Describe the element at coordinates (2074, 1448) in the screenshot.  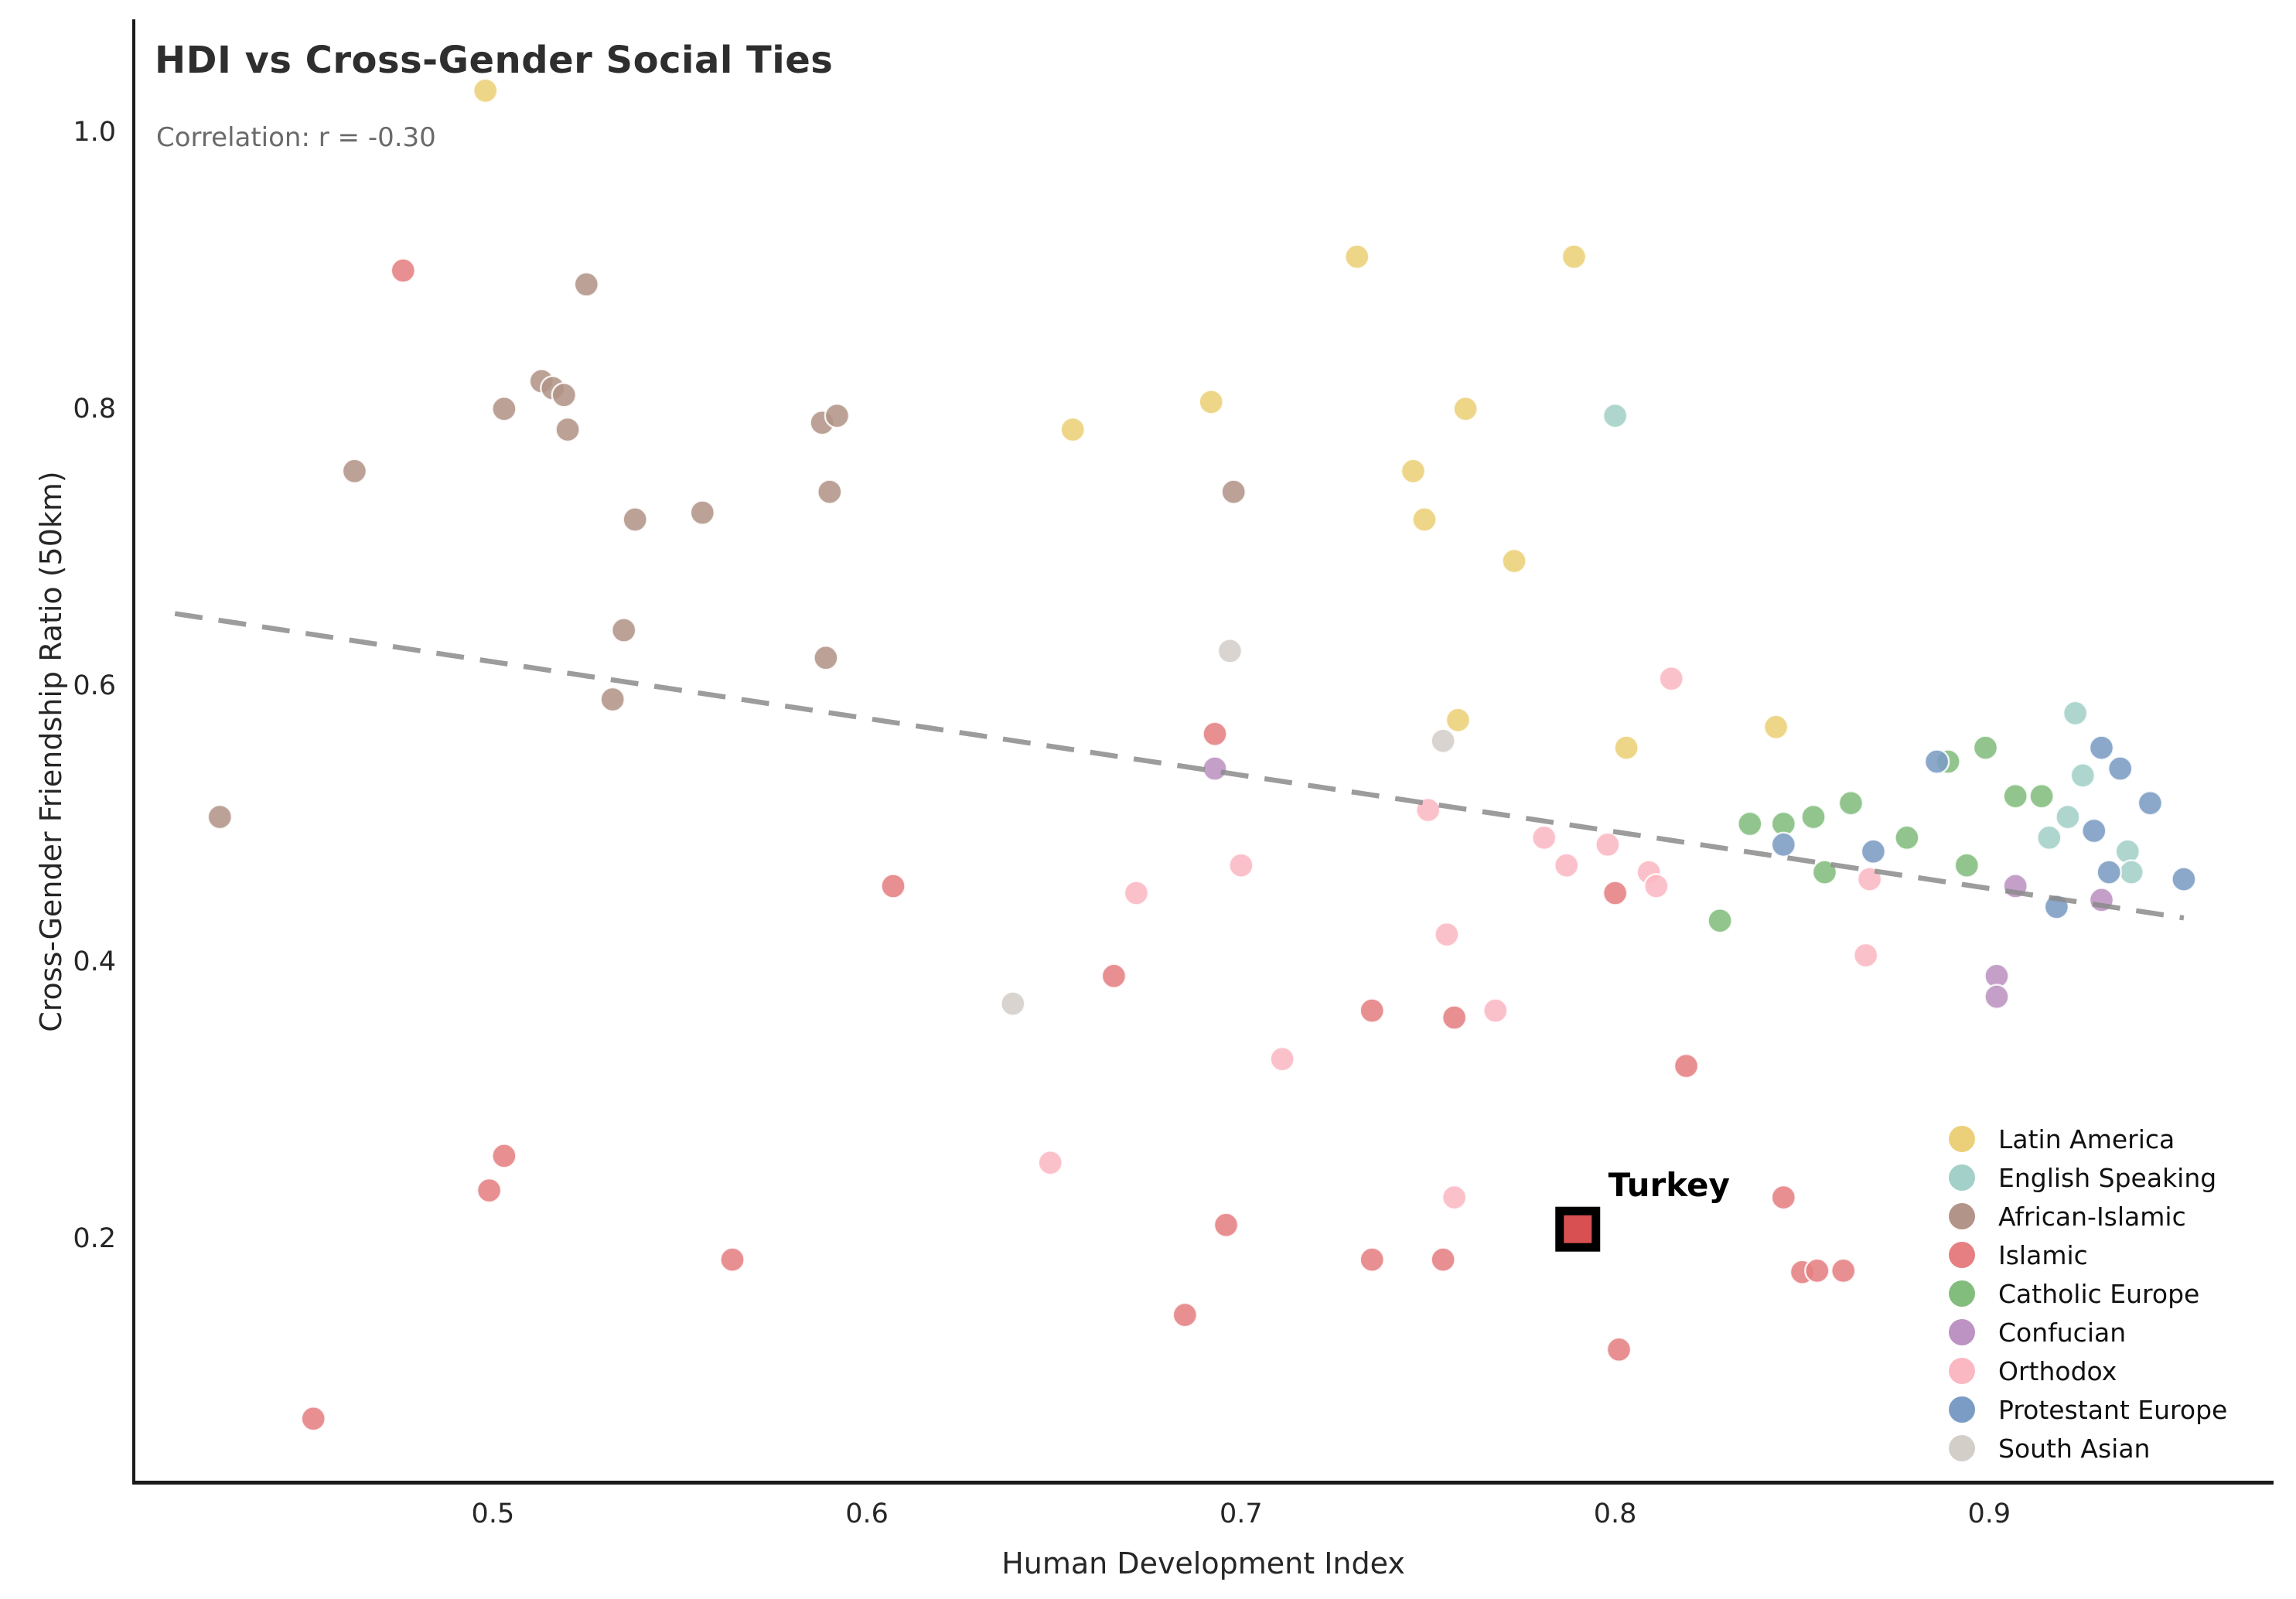
I see `legend-label: South Asian` at that location.